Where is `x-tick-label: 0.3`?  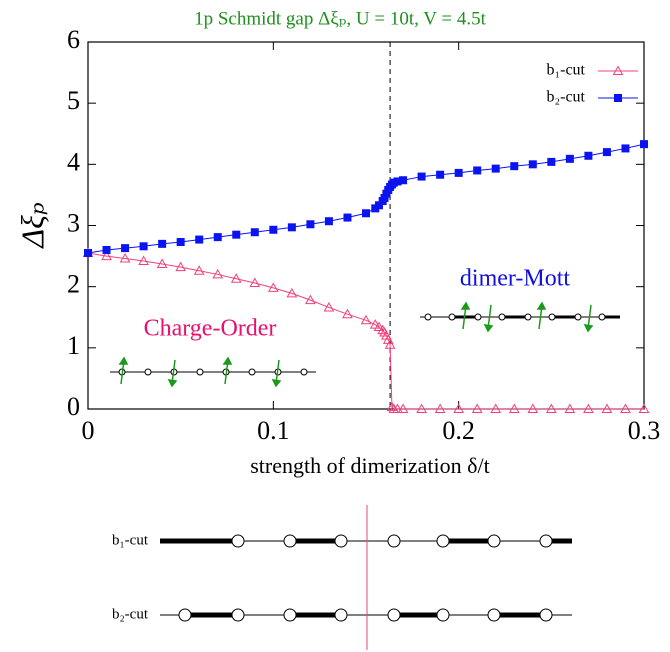
x-tick-label: 0.3 is located at coordinates (644, 430).